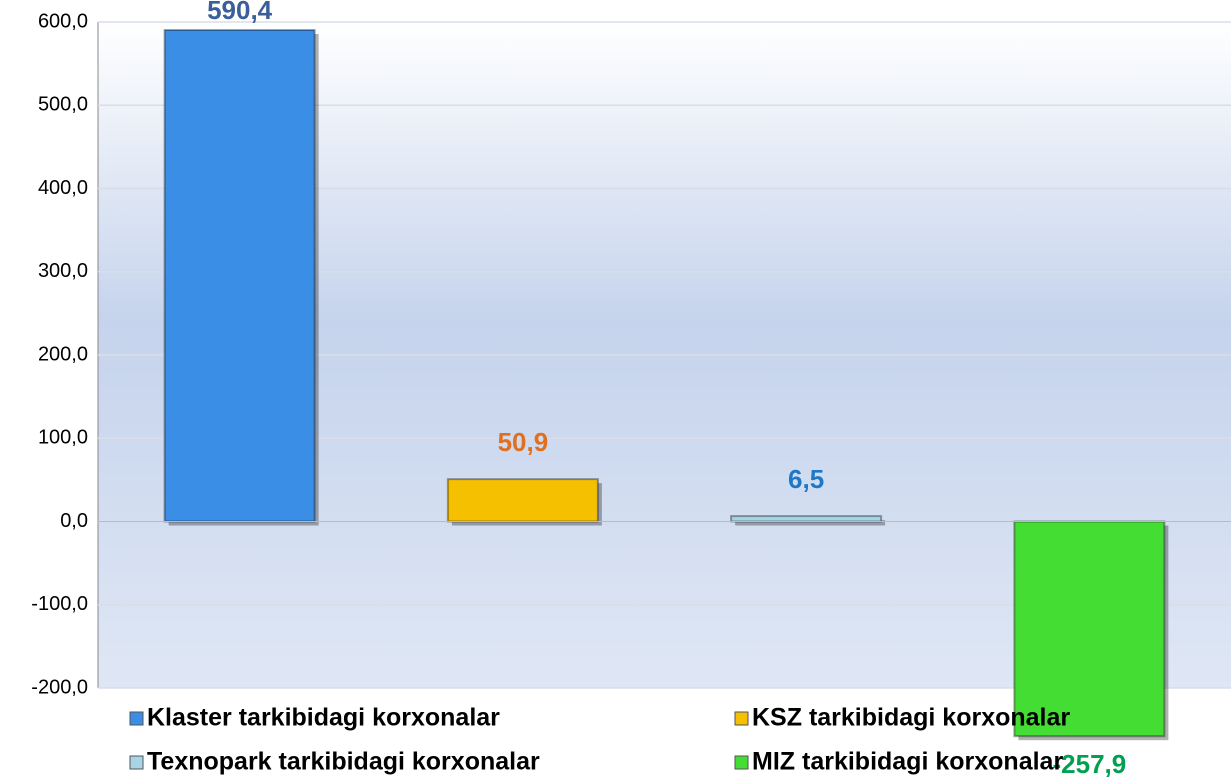 The width and height of the screenshot is (1231, 780). Describe the element at coordinates (63, 271) in the screenshot. I see `y-tick-label: 300,0` at that location.